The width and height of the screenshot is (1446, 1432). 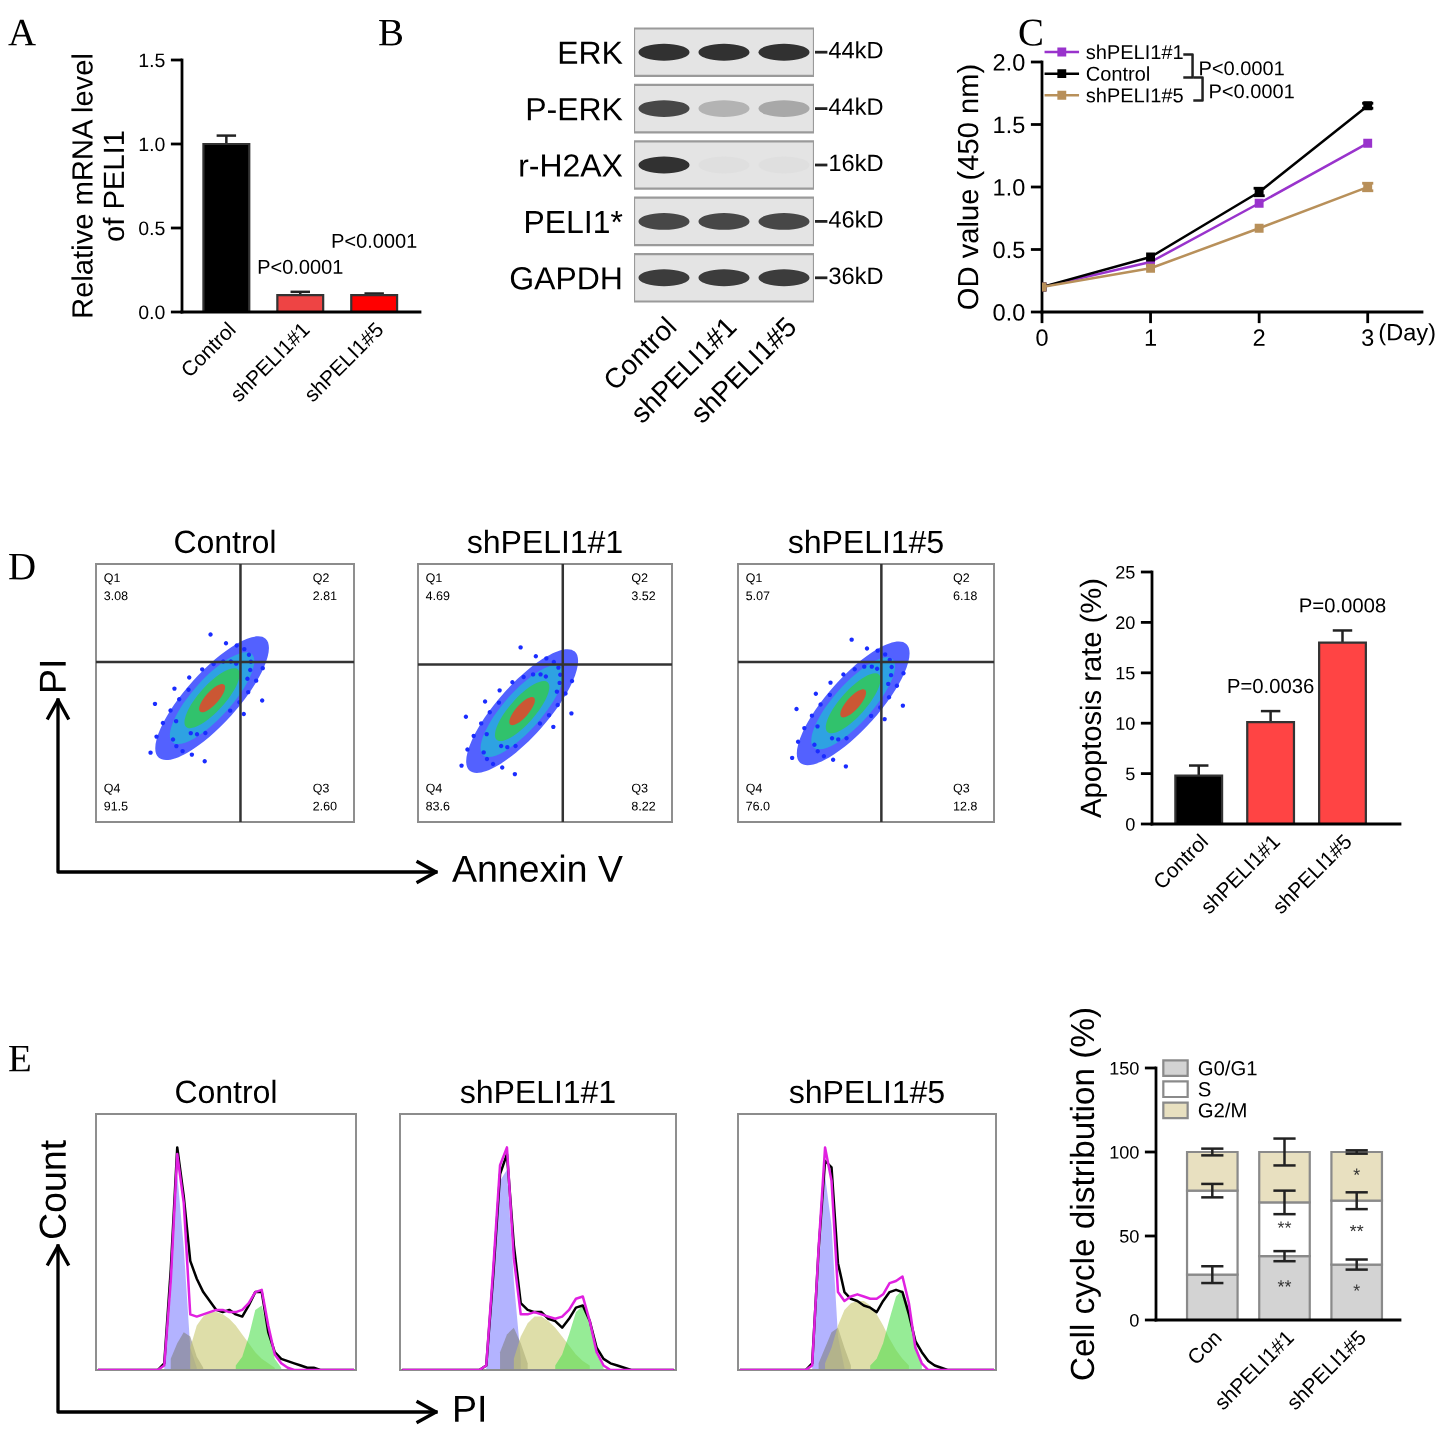 I want to click on y-axis-title: Count, so click(x=53, y=1189).